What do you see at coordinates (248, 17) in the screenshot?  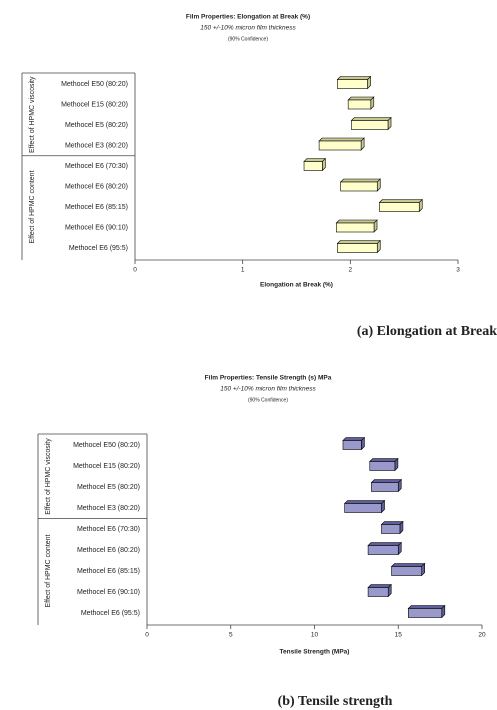 I see `chart-title: Film Properties: Elongation at Break (%)` at bounding box center [248, 17].